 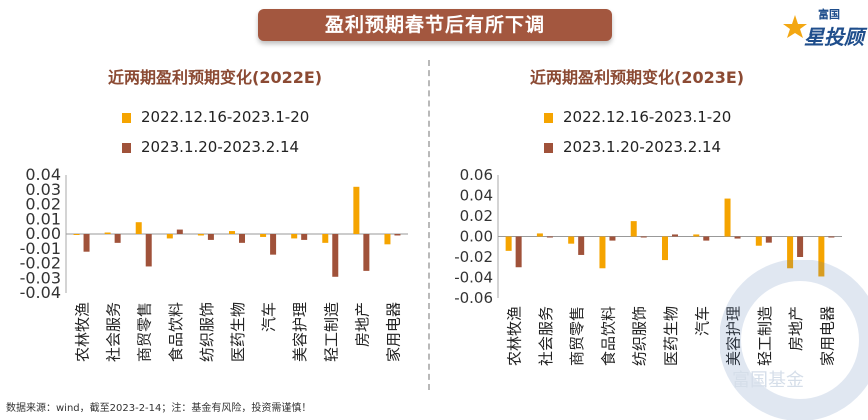 I want to click on legend-left: 2022.12.16-2023.1-20 2023.1.20-2023.2.14, so click(x=215, y=132).